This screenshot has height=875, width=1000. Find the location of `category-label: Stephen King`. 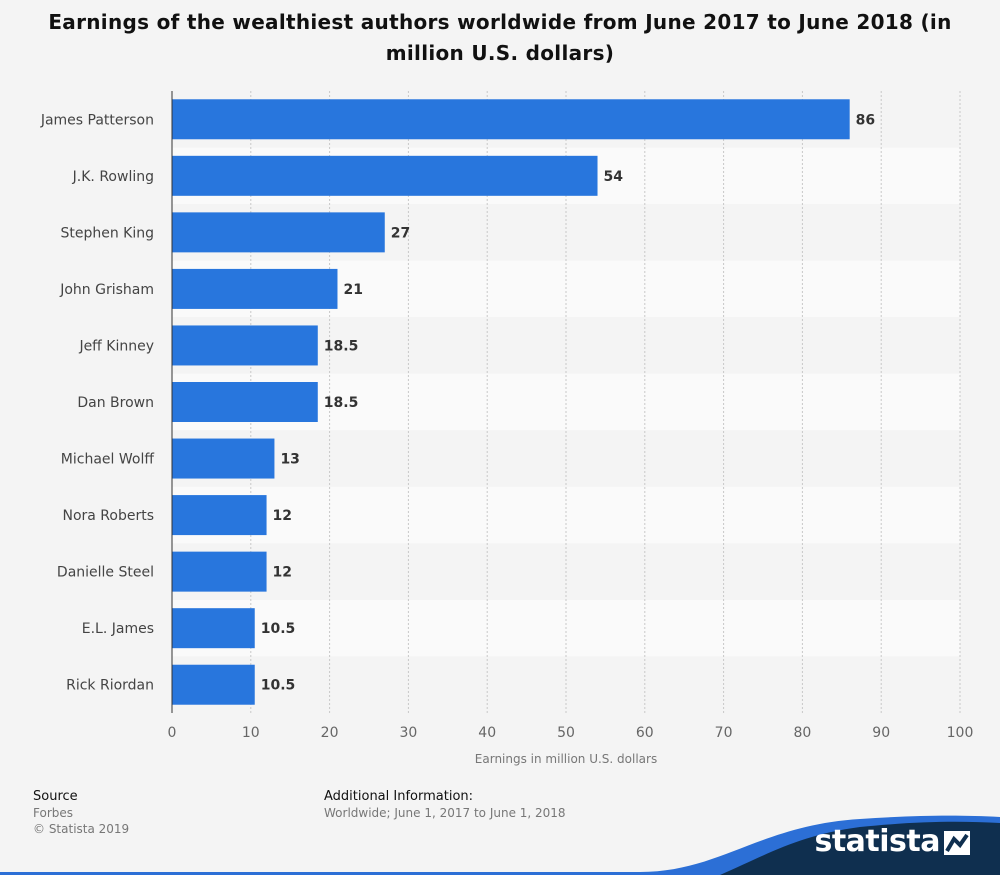

category-label: Stephen King is located at coordinates (107, 233).